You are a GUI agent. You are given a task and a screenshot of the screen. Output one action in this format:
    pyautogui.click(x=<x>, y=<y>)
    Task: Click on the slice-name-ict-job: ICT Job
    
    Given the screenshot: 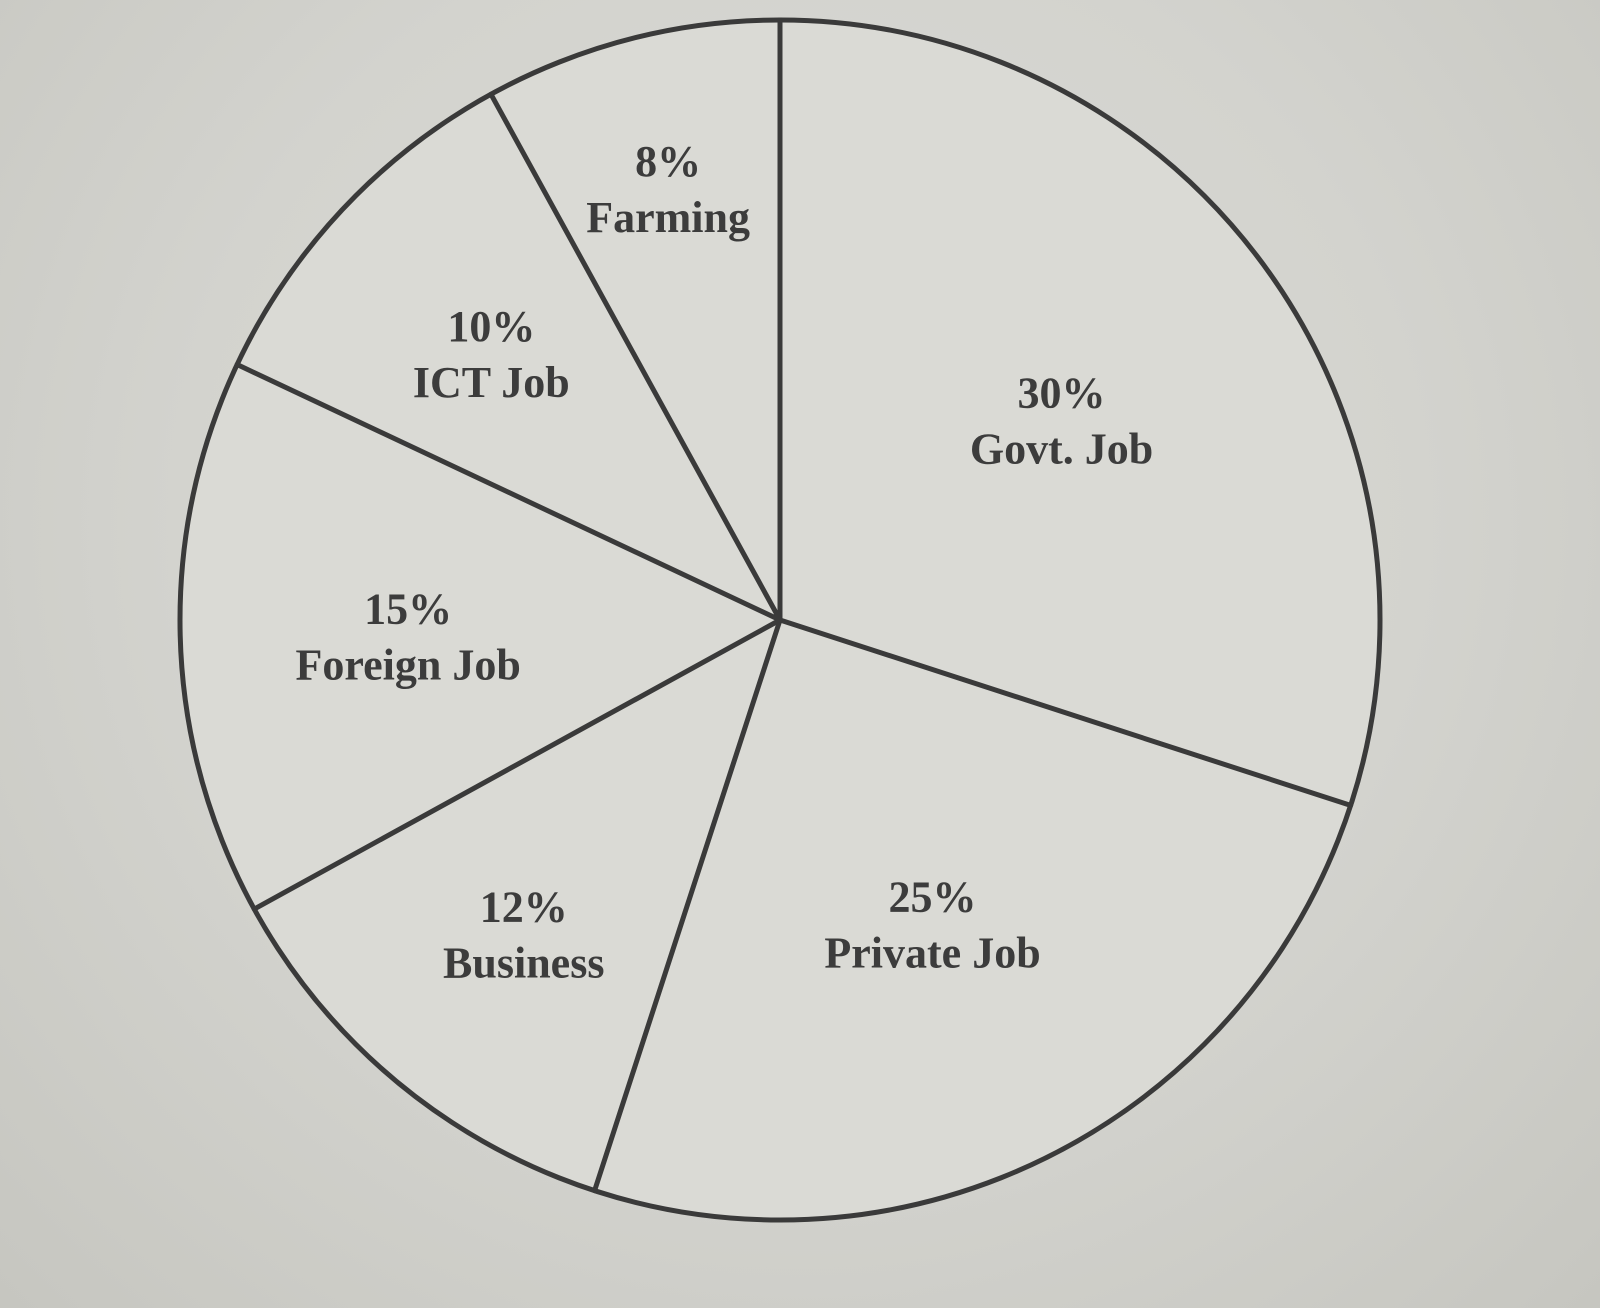 What is the action you would take?
    pyautogui.click(x=491, y=382)
    